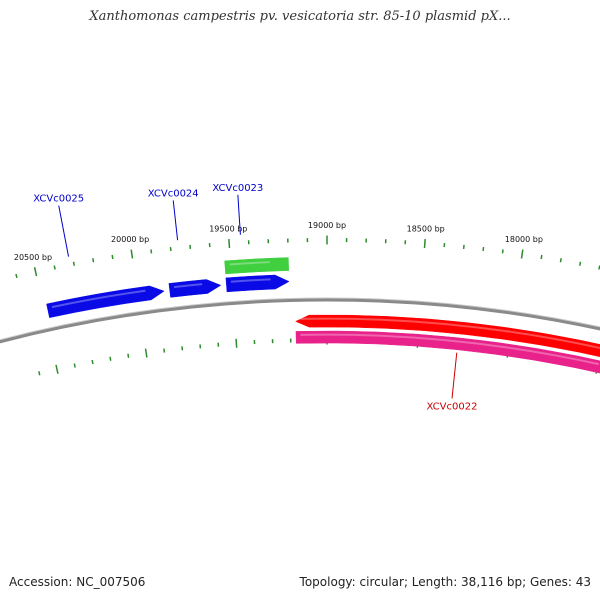  I want to click on backbone-ring, so click(300, 321).